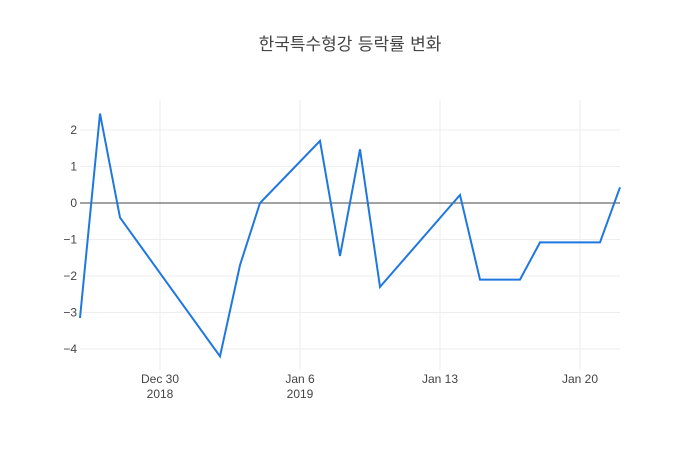 Image resolution: width=700 pixels, height=450 pixels. Describe the element at coordinates (300, 394) in the screenshot. I see `x-tick-year-label: 2019` at that location.